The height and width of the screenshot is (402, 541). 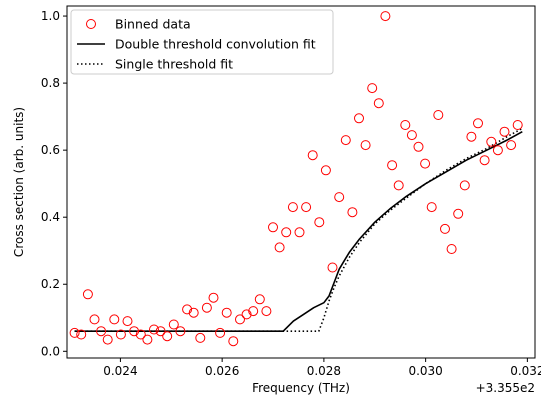 What do you see at coordinates (50, 351) in the screenshot?
I see `y-tick-label: 0.0` at bounding box center [50, 351].